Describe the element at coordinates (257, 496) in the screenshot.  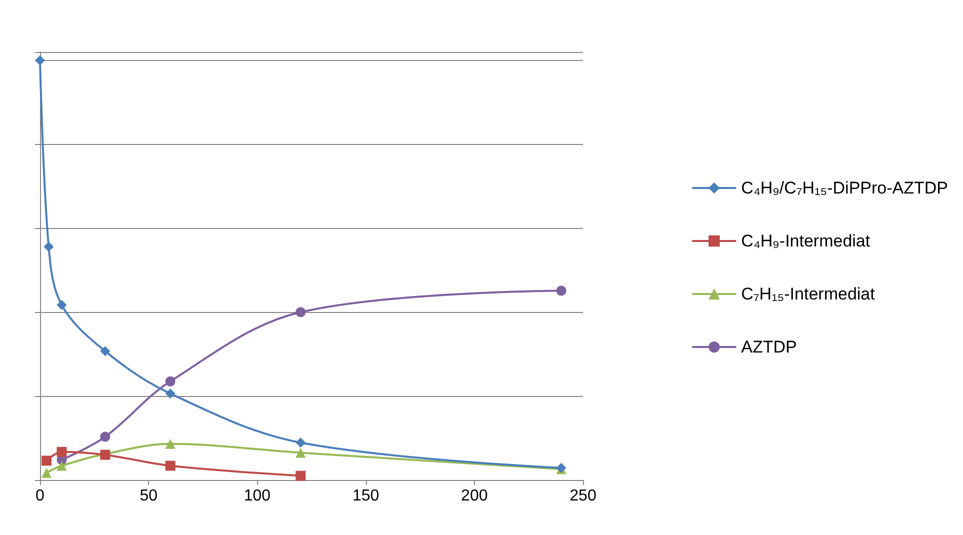
I see `x-tick-label: 100` at that location.